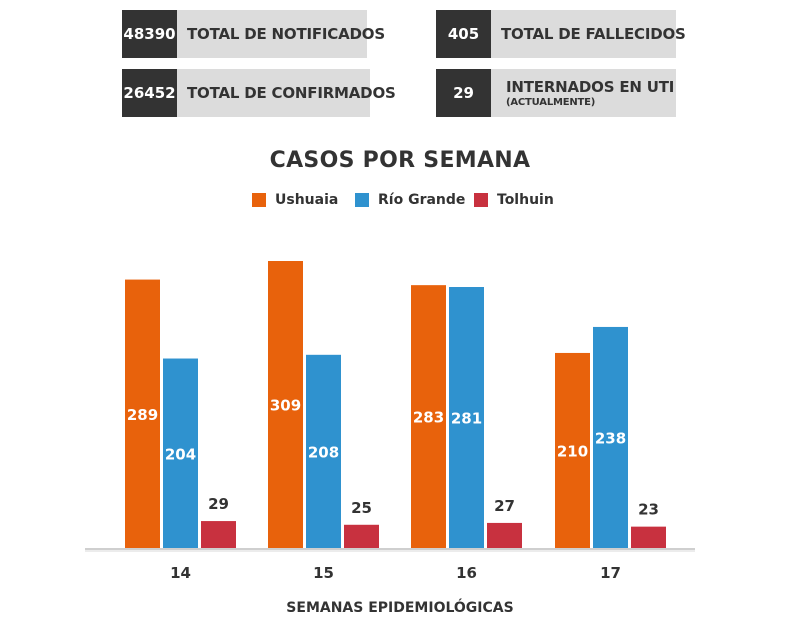 The image size is (800, 637). I want to click on stat-notificados: 48390 TOTAL DE NOTIFICADOS, so click(253, 34).